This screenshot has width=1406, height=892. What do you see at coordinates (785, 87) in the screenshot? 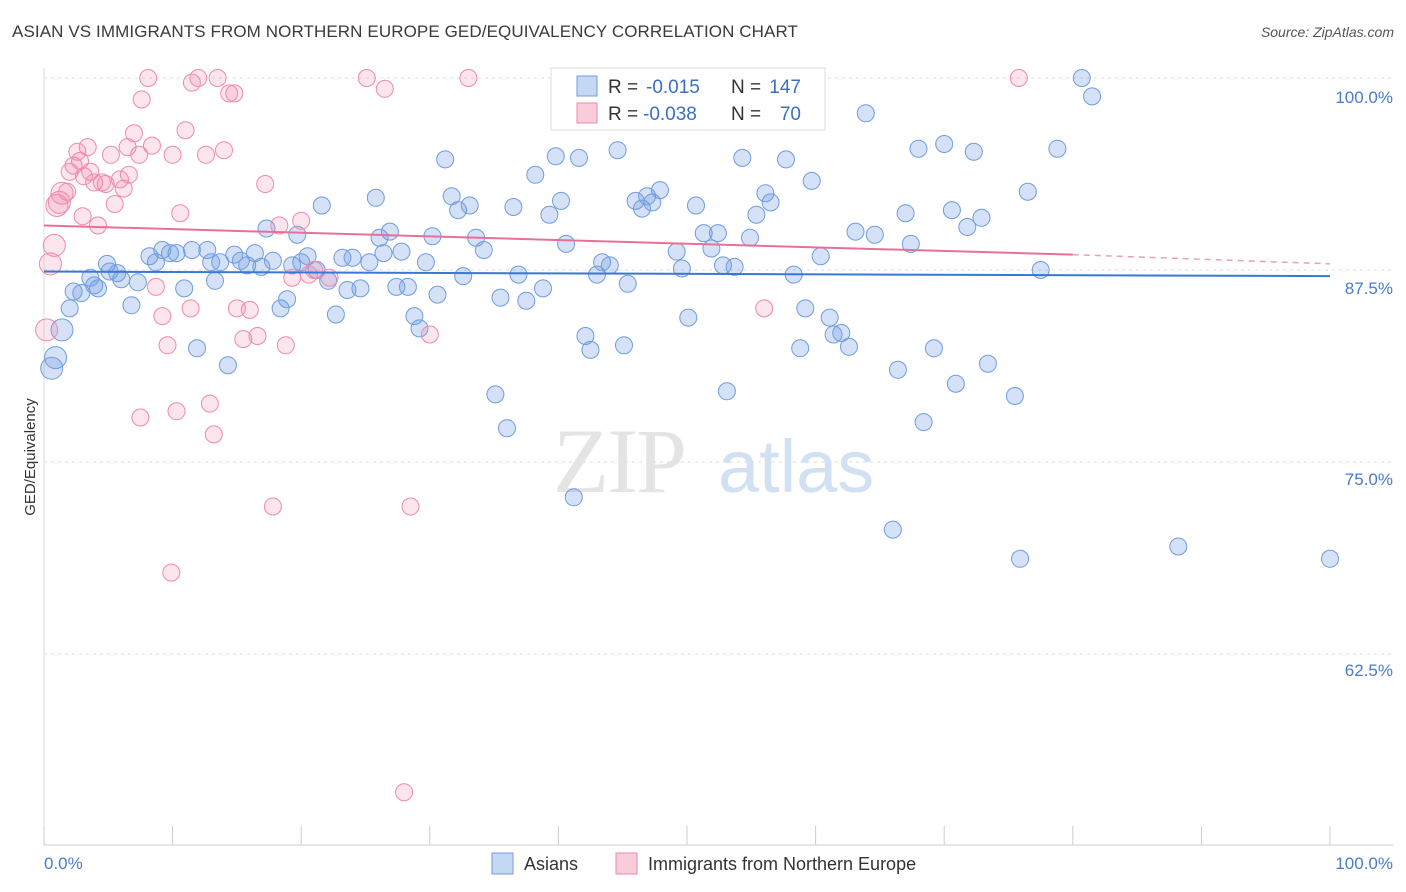
I see `legend-n-value-asians: 147` at bounding box center [785, 87].